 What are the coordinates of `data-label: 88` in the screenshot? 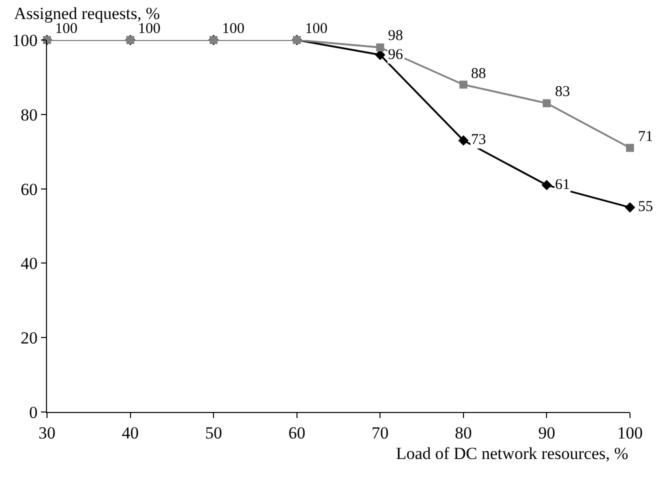 It's located at (478, 74).